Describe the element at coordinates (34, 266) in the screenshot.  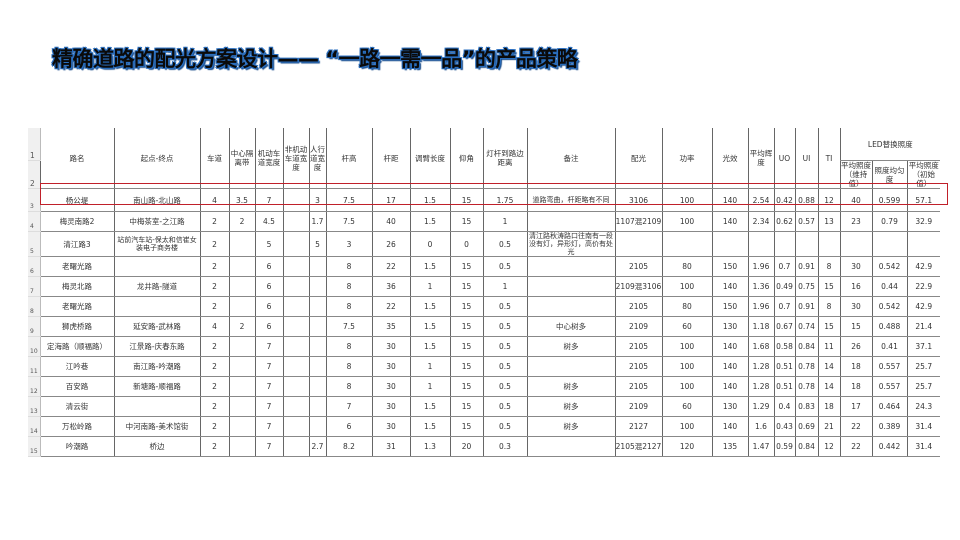
I see `row-number: 6` at that location.